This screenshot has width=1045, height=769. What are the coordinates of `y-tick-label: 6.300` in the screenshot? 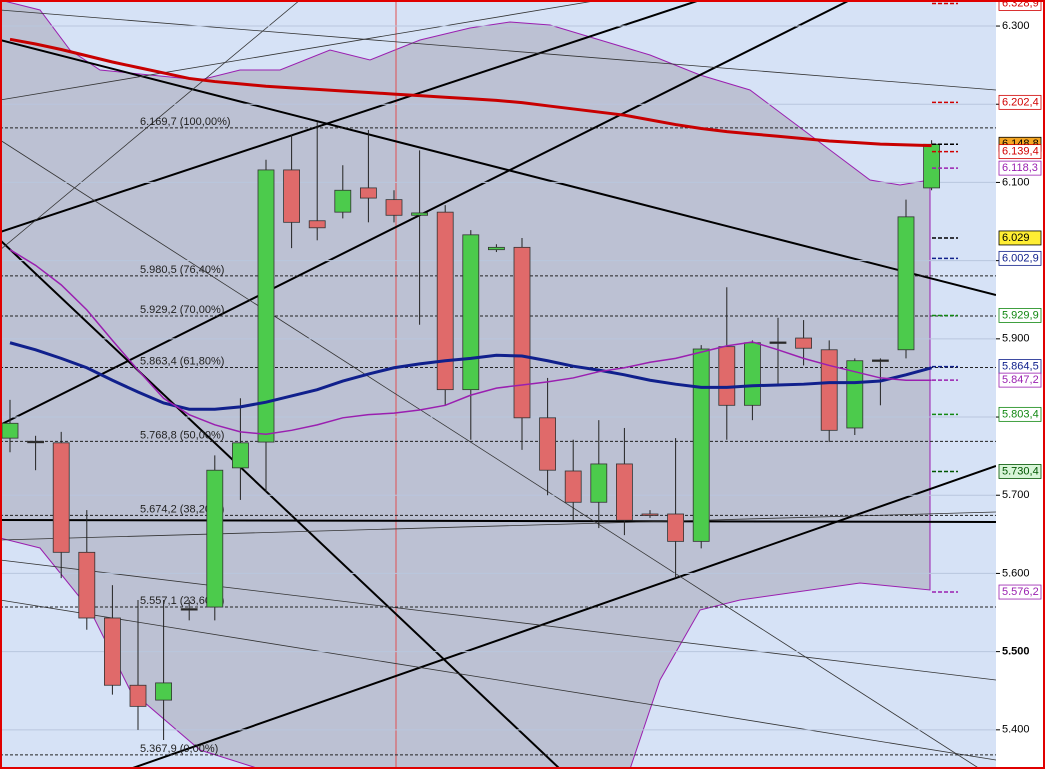 It's located at (1016, 26).